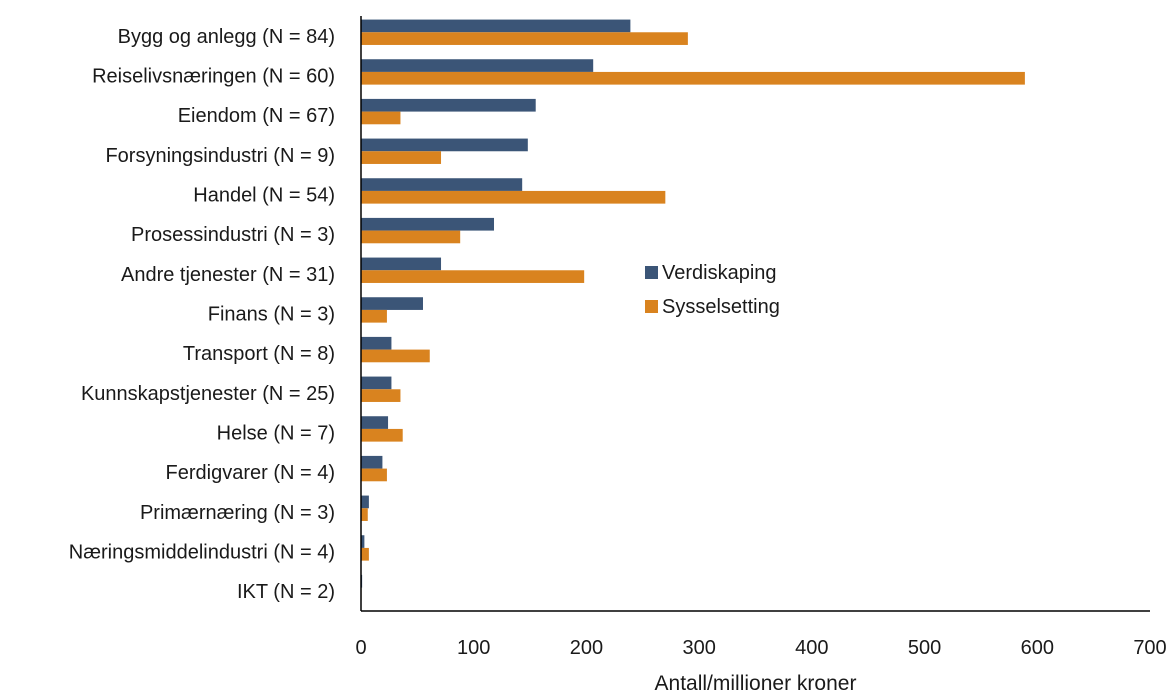 The height and width of the screenshot is (697, 1175). What do you see at coordinates (924, 648) in the screenshot?
I see `x-tick-label-5: 500` at bounding box center [924, 648].